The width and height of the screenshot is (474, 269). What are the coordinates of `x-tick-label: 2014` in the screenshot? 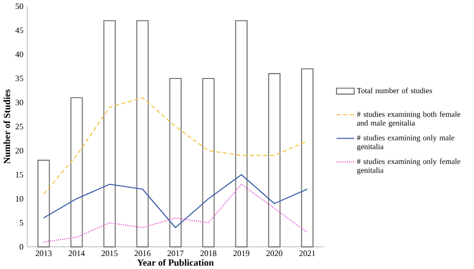 It's located at (76, 253).